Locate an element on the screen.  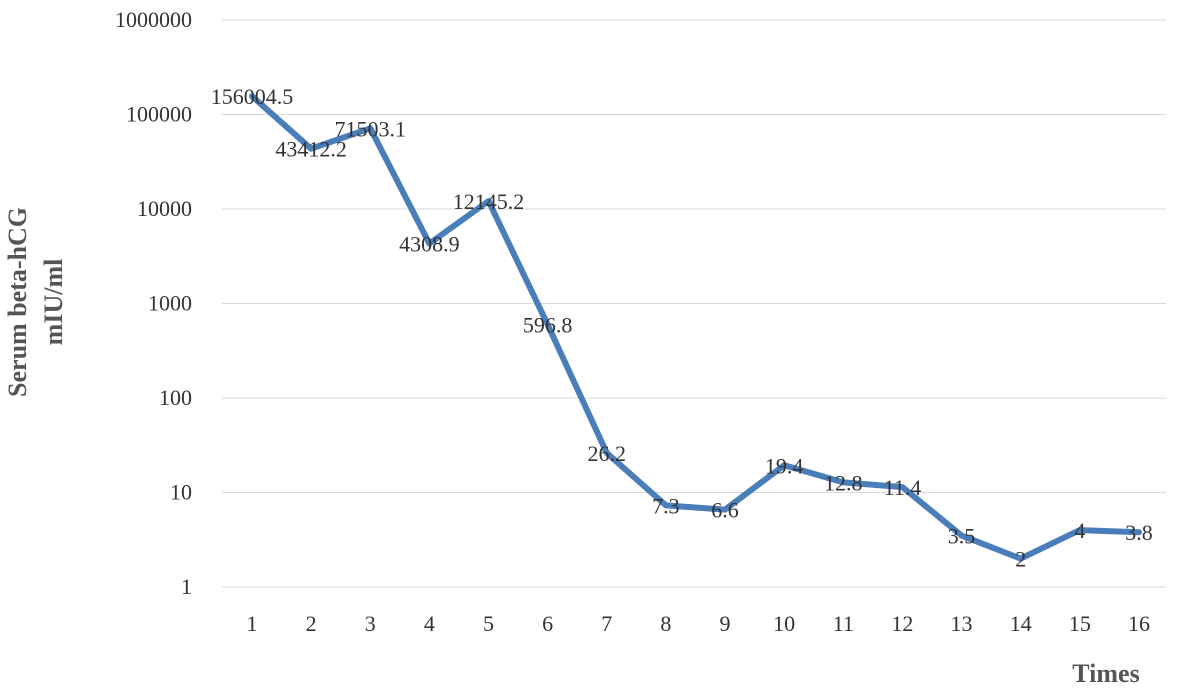
x-tick-label: 3 is located at coordinates (370, 623).